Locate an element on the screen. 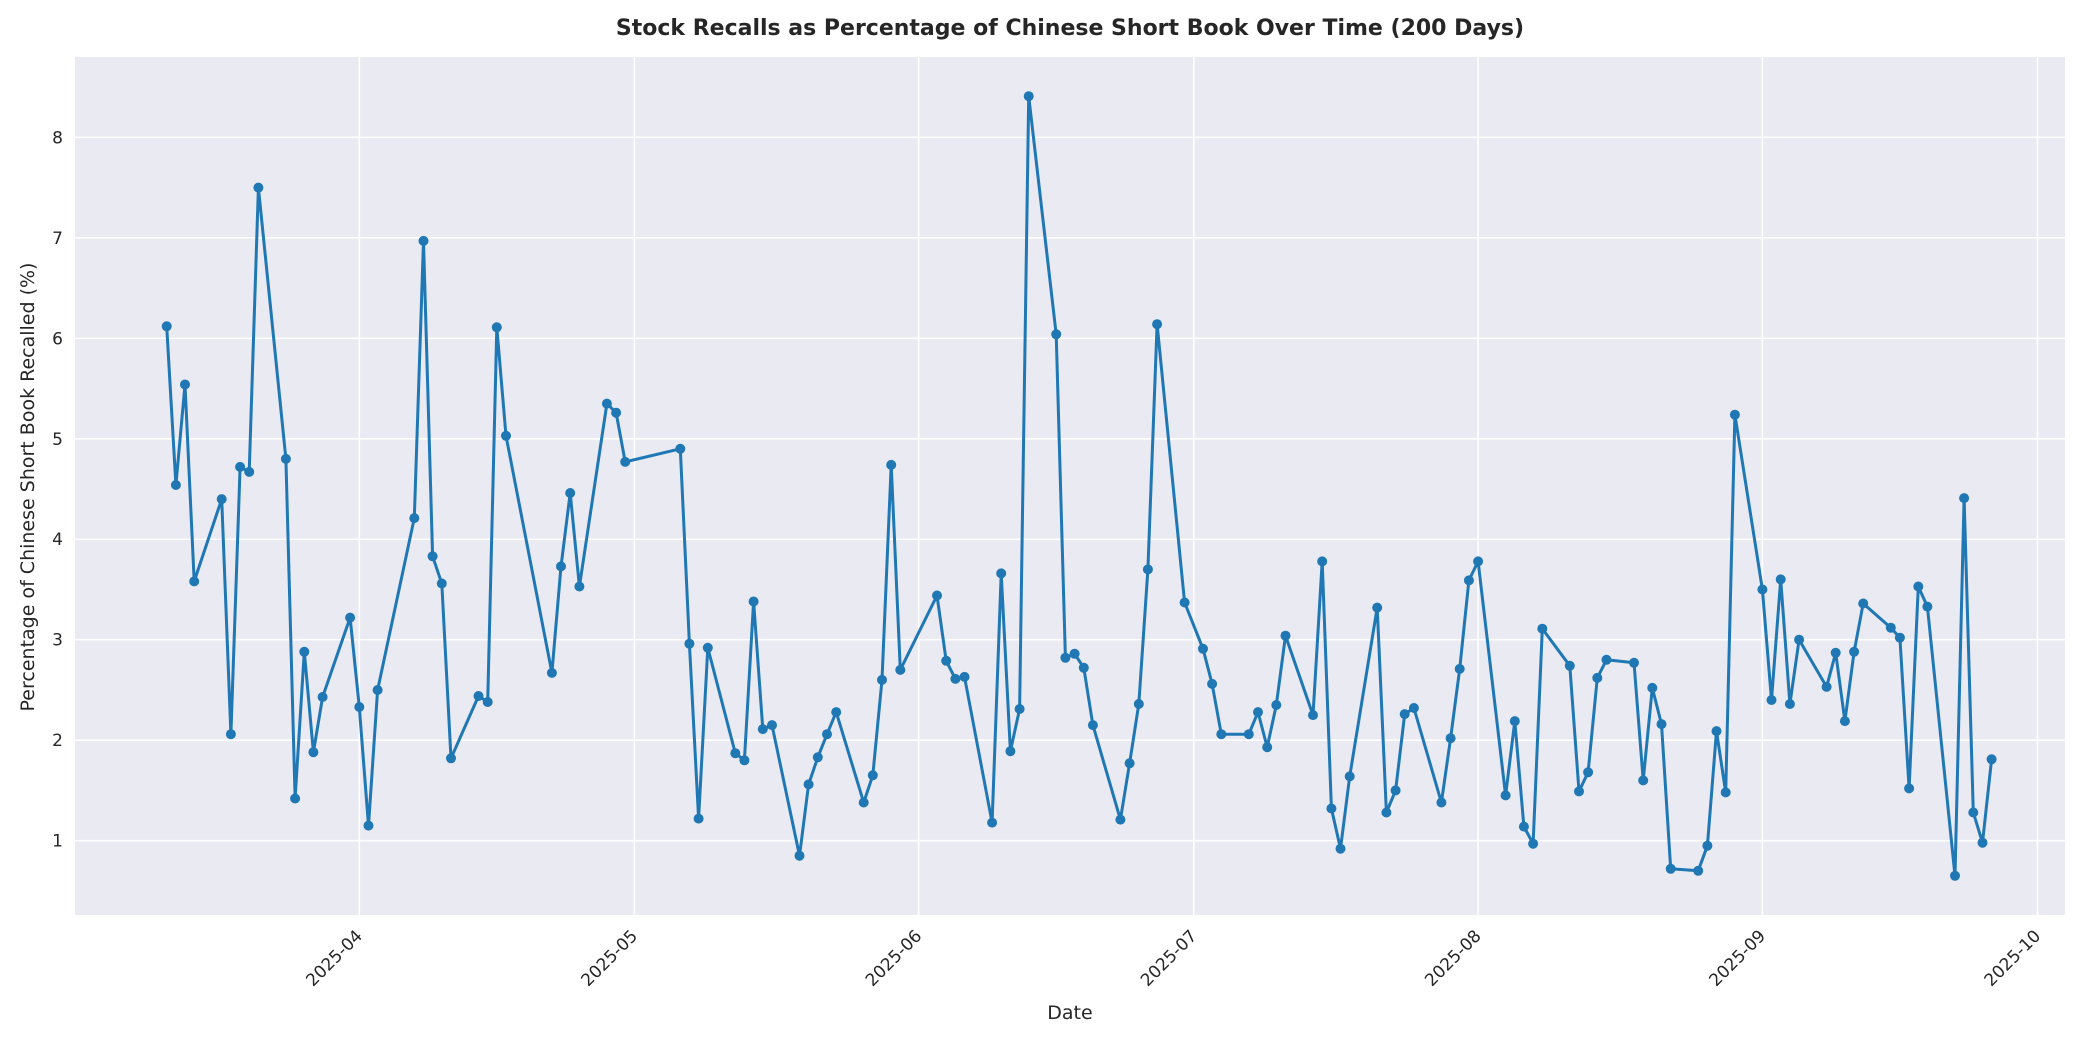 The image size is (2100, 1050). x-tick-label: 2025-09 is located at coordinates (1738, 958).